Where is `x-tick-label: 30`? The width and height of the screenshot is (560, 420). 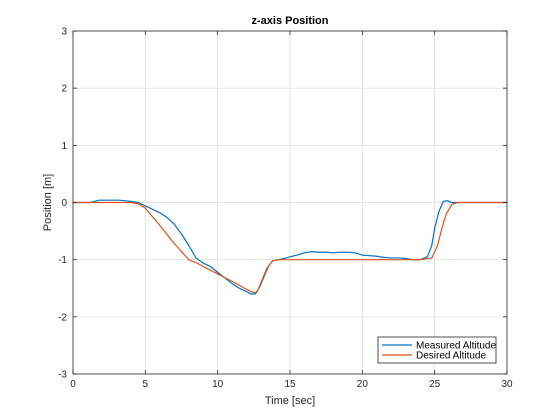 x-tick-label: 30 is located at coordinates (507, 384).